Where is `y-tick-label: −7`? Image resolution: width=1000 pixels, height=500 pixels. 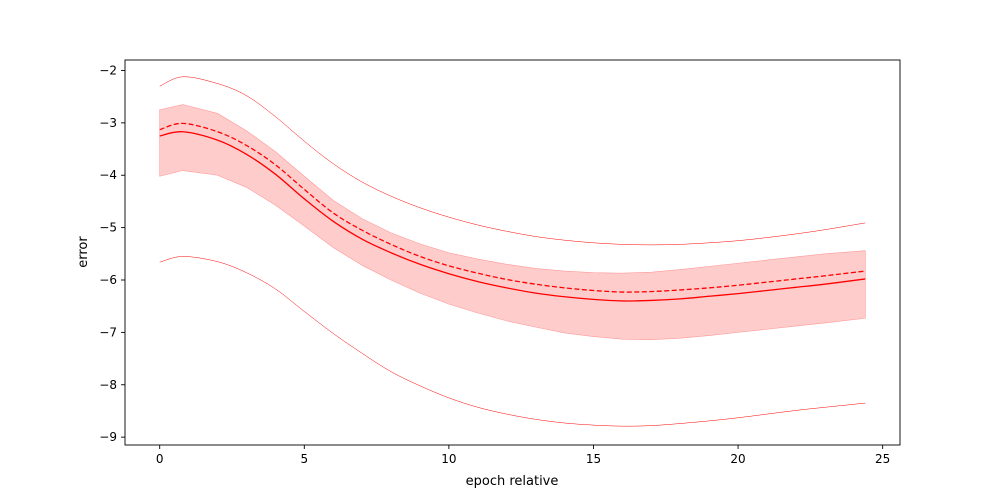
y-tick-label: −7 is located at coordinates (108, 332).